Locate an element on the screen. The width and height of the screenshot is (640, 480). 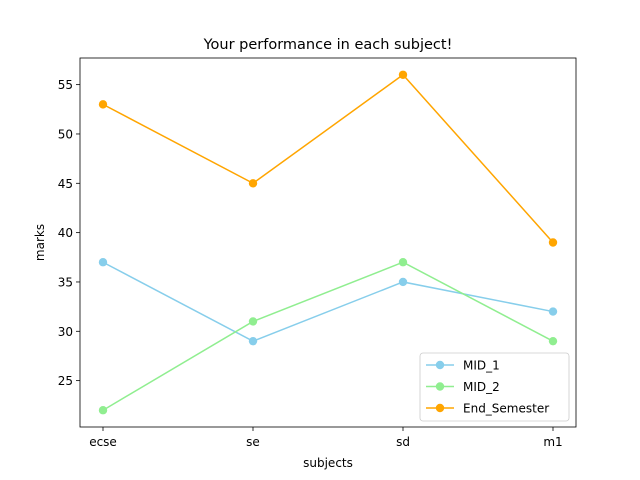
x-axis-label: subjects is located at coordinates (328, 463).